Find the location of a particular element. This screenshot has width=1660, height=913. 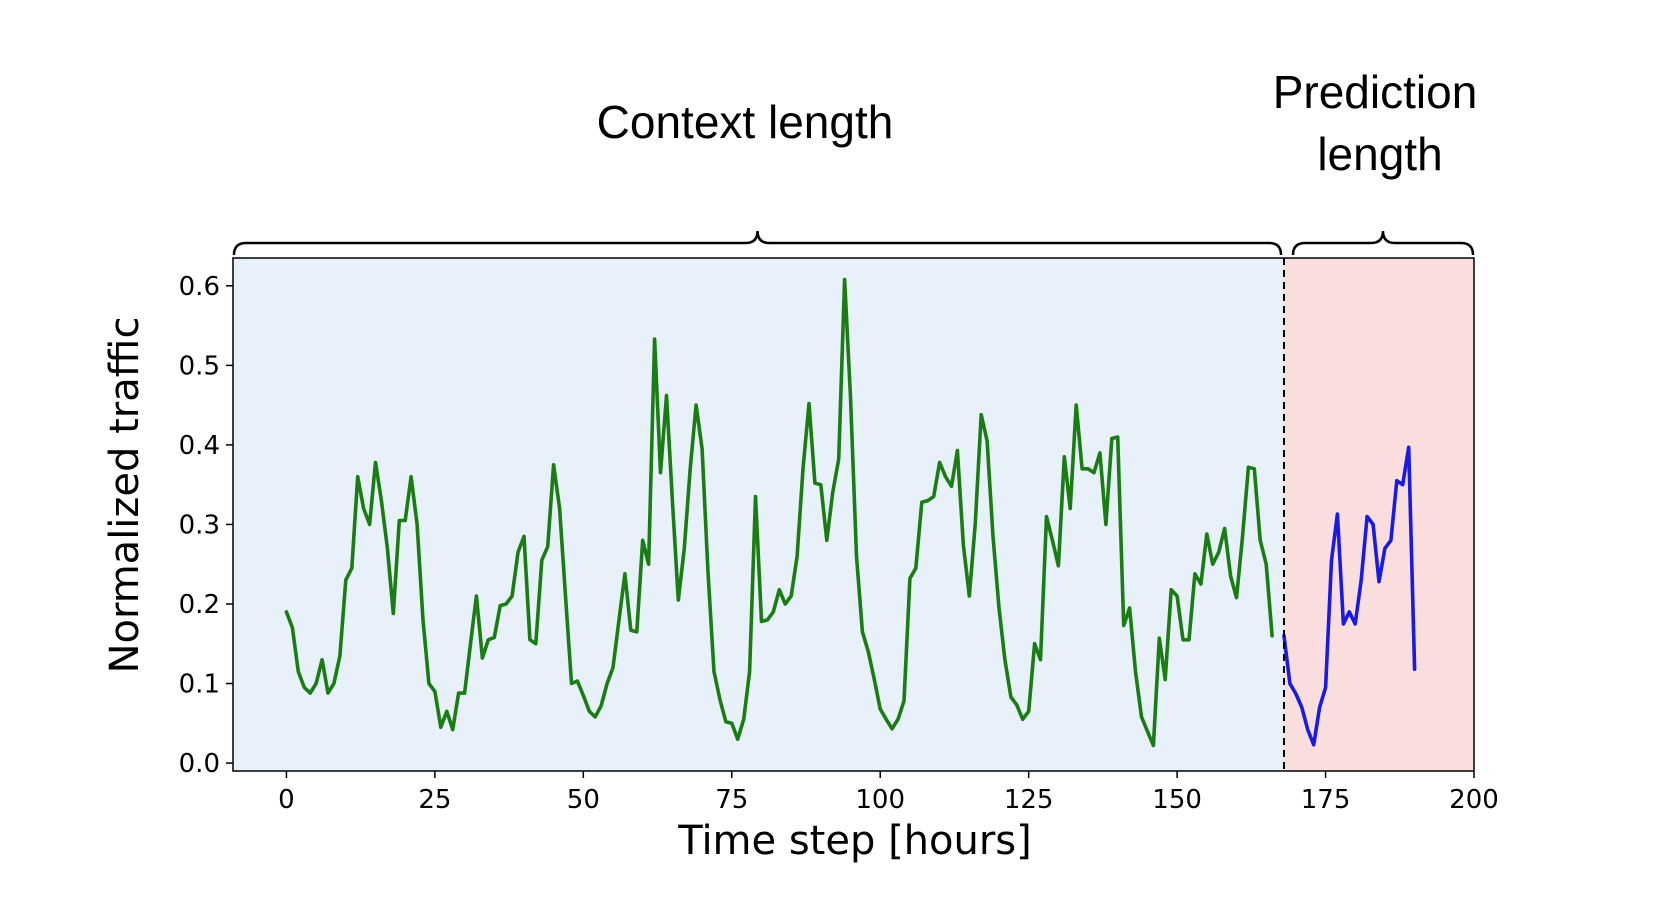

x-tick-label: 175 is located at coordinates (1326, 800).